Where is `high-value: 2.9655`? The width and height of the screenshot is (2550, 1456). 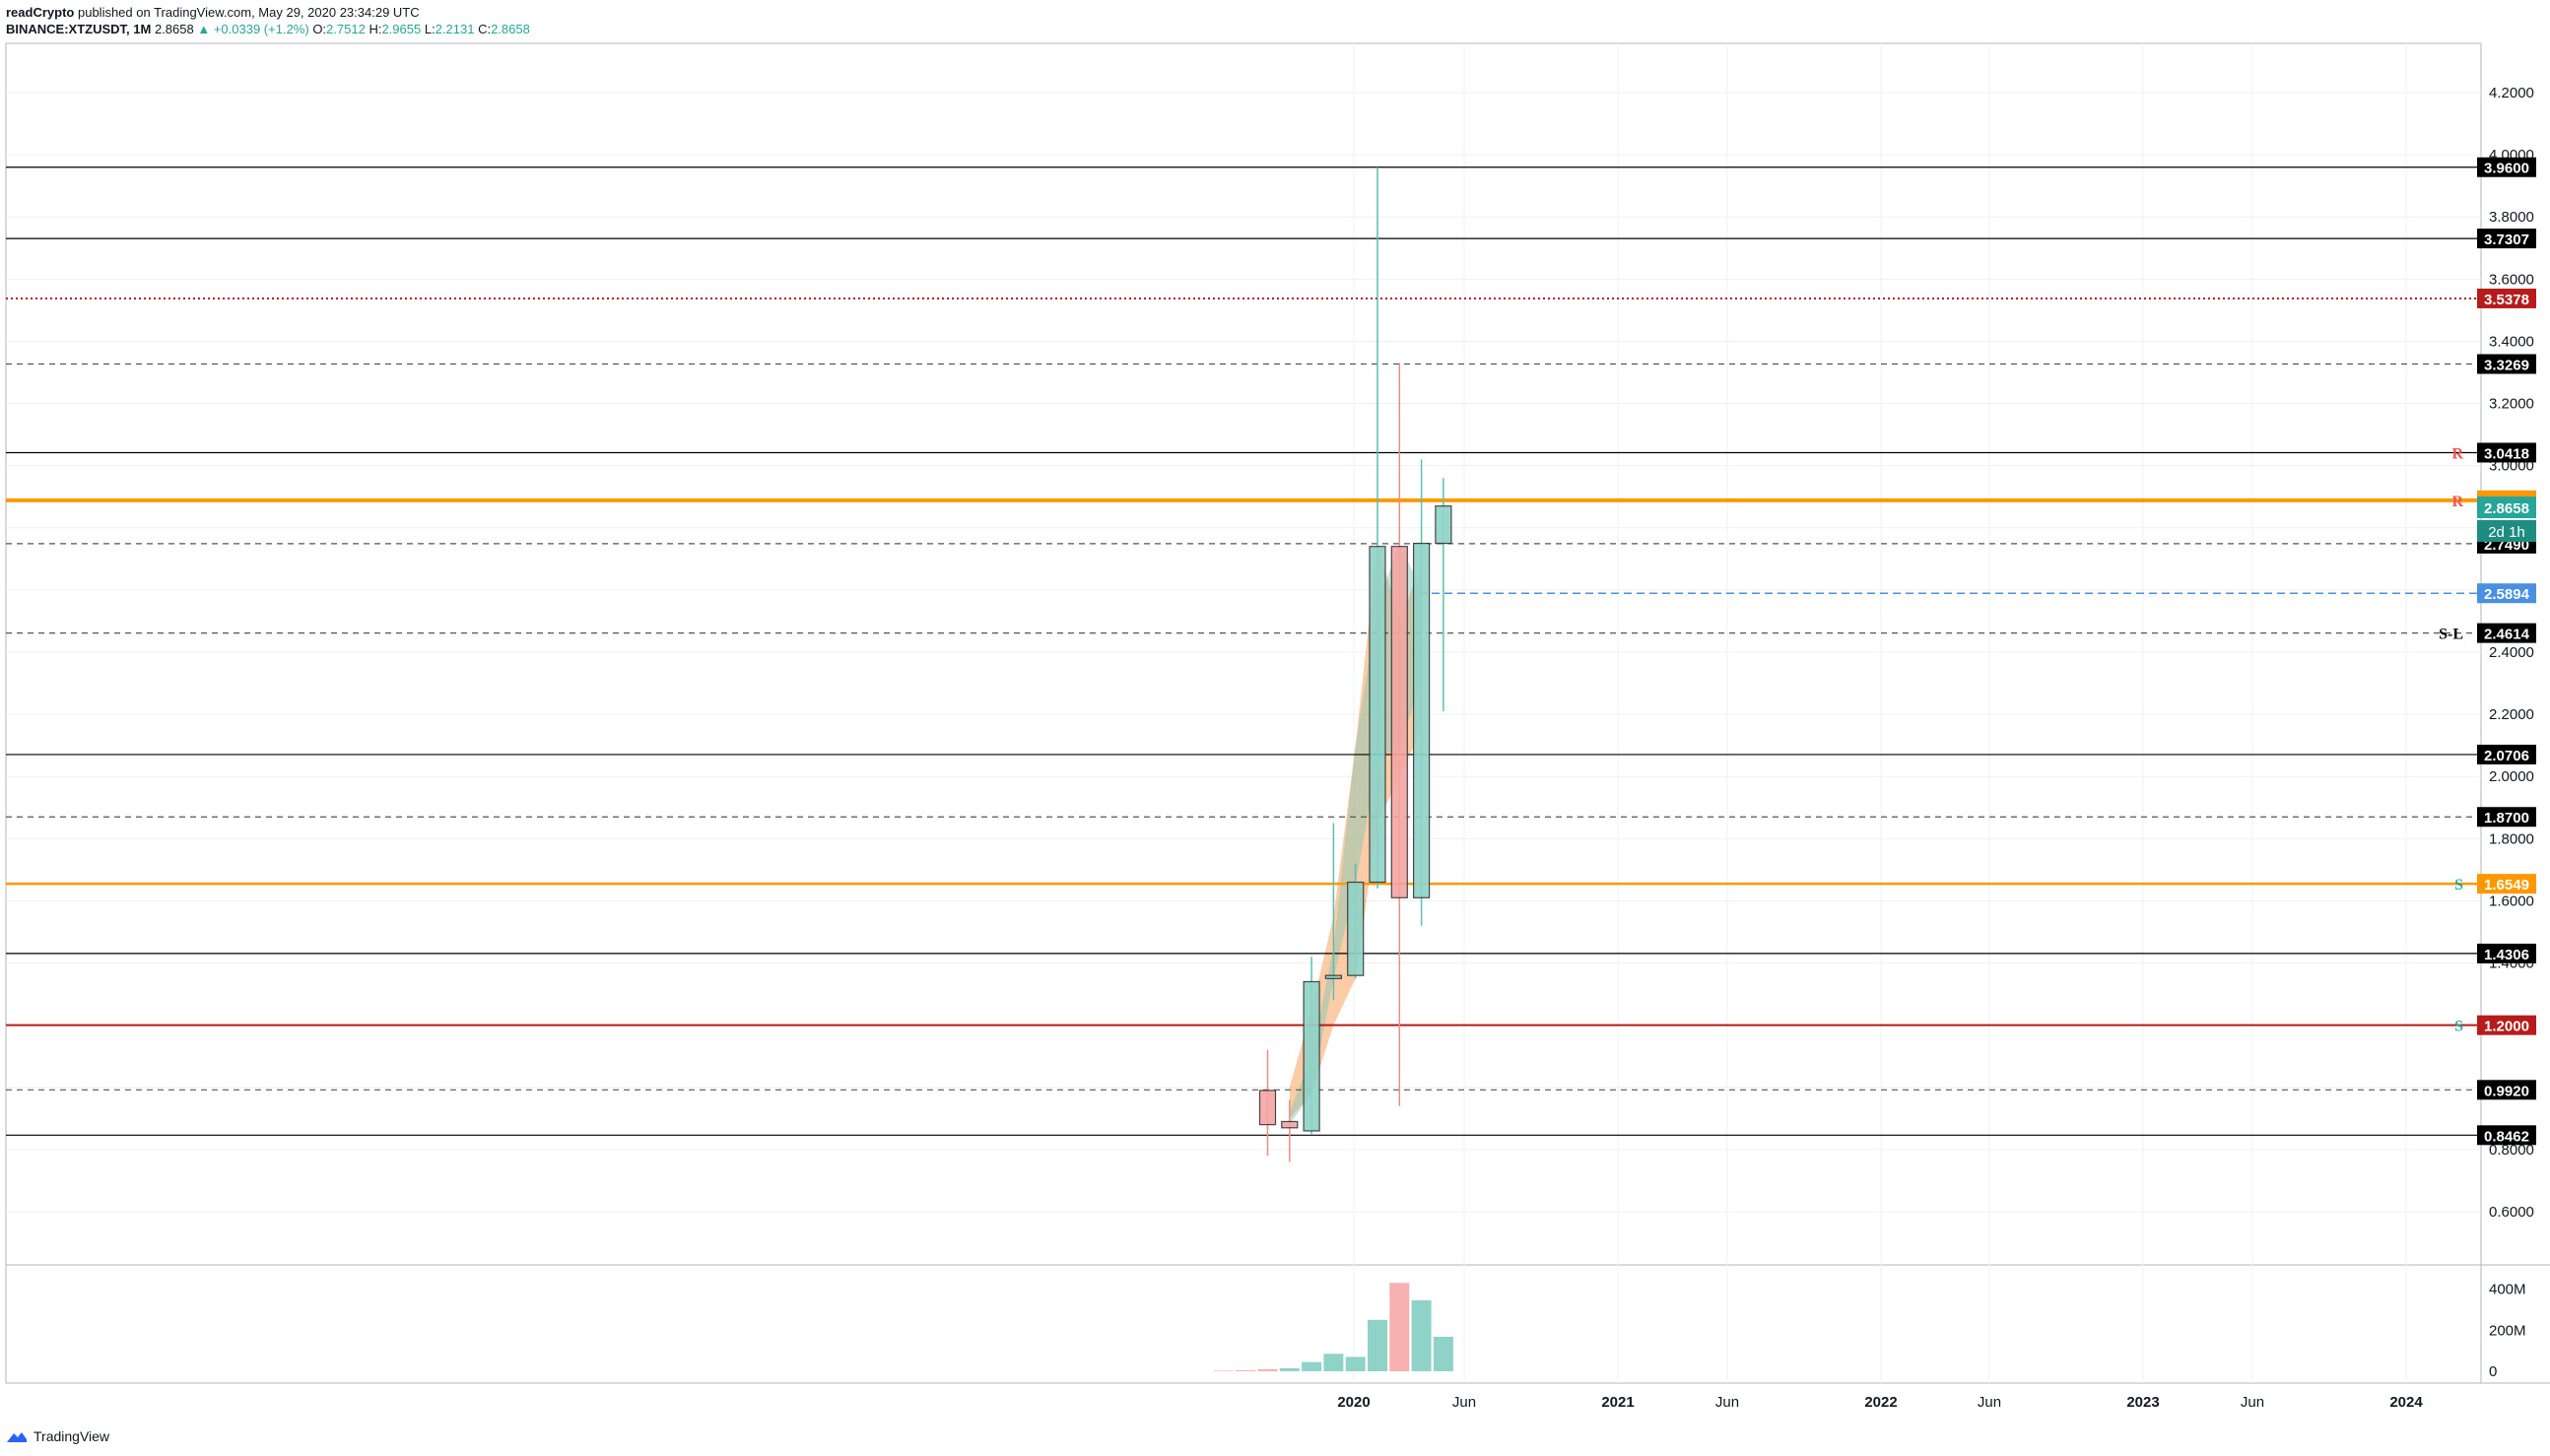
high-value: 2.9655 is located at coordinates (402, 29).